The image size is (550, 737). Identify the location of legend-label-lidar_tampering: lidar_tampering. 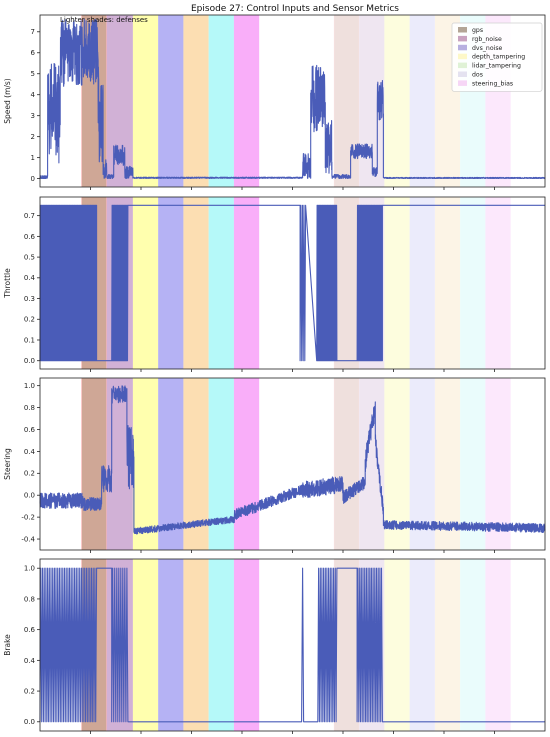
(496, 66).